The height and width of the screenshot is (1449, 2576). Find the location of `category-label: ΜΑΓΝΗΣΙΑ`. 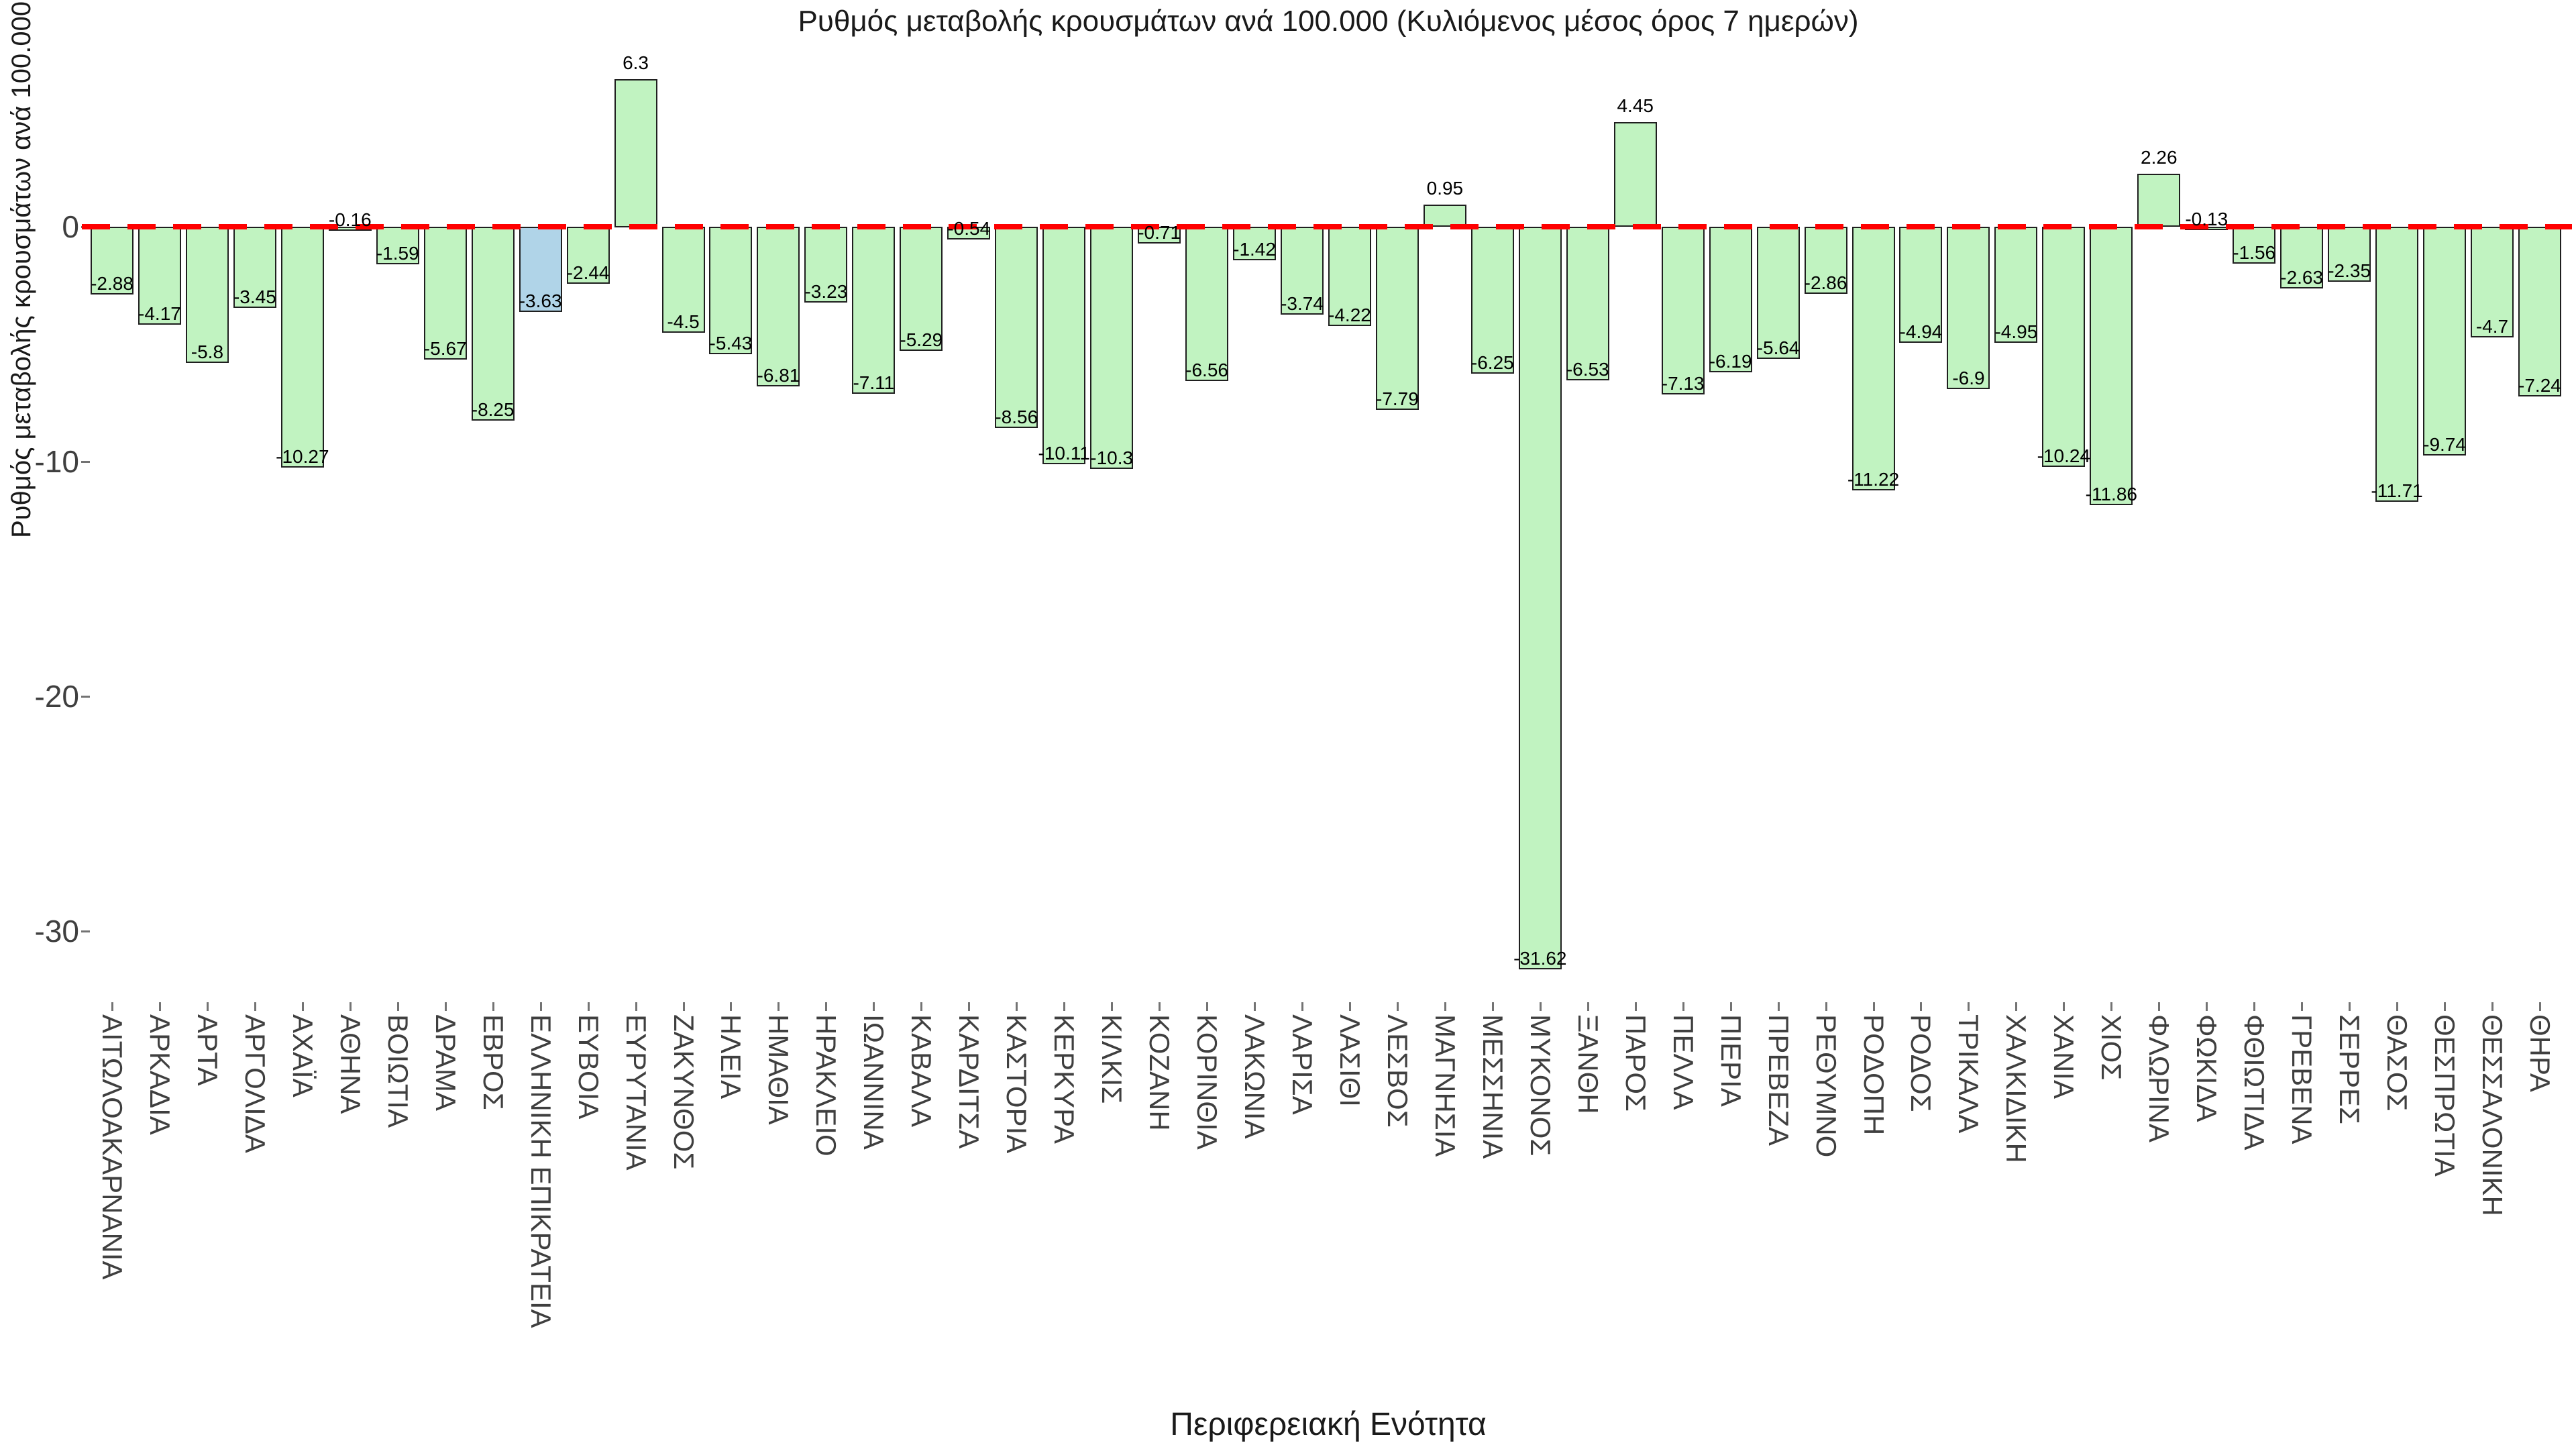

category-label: ΜΑΓΝΗΣΙΑ is located at coordinates (1445, 1085).